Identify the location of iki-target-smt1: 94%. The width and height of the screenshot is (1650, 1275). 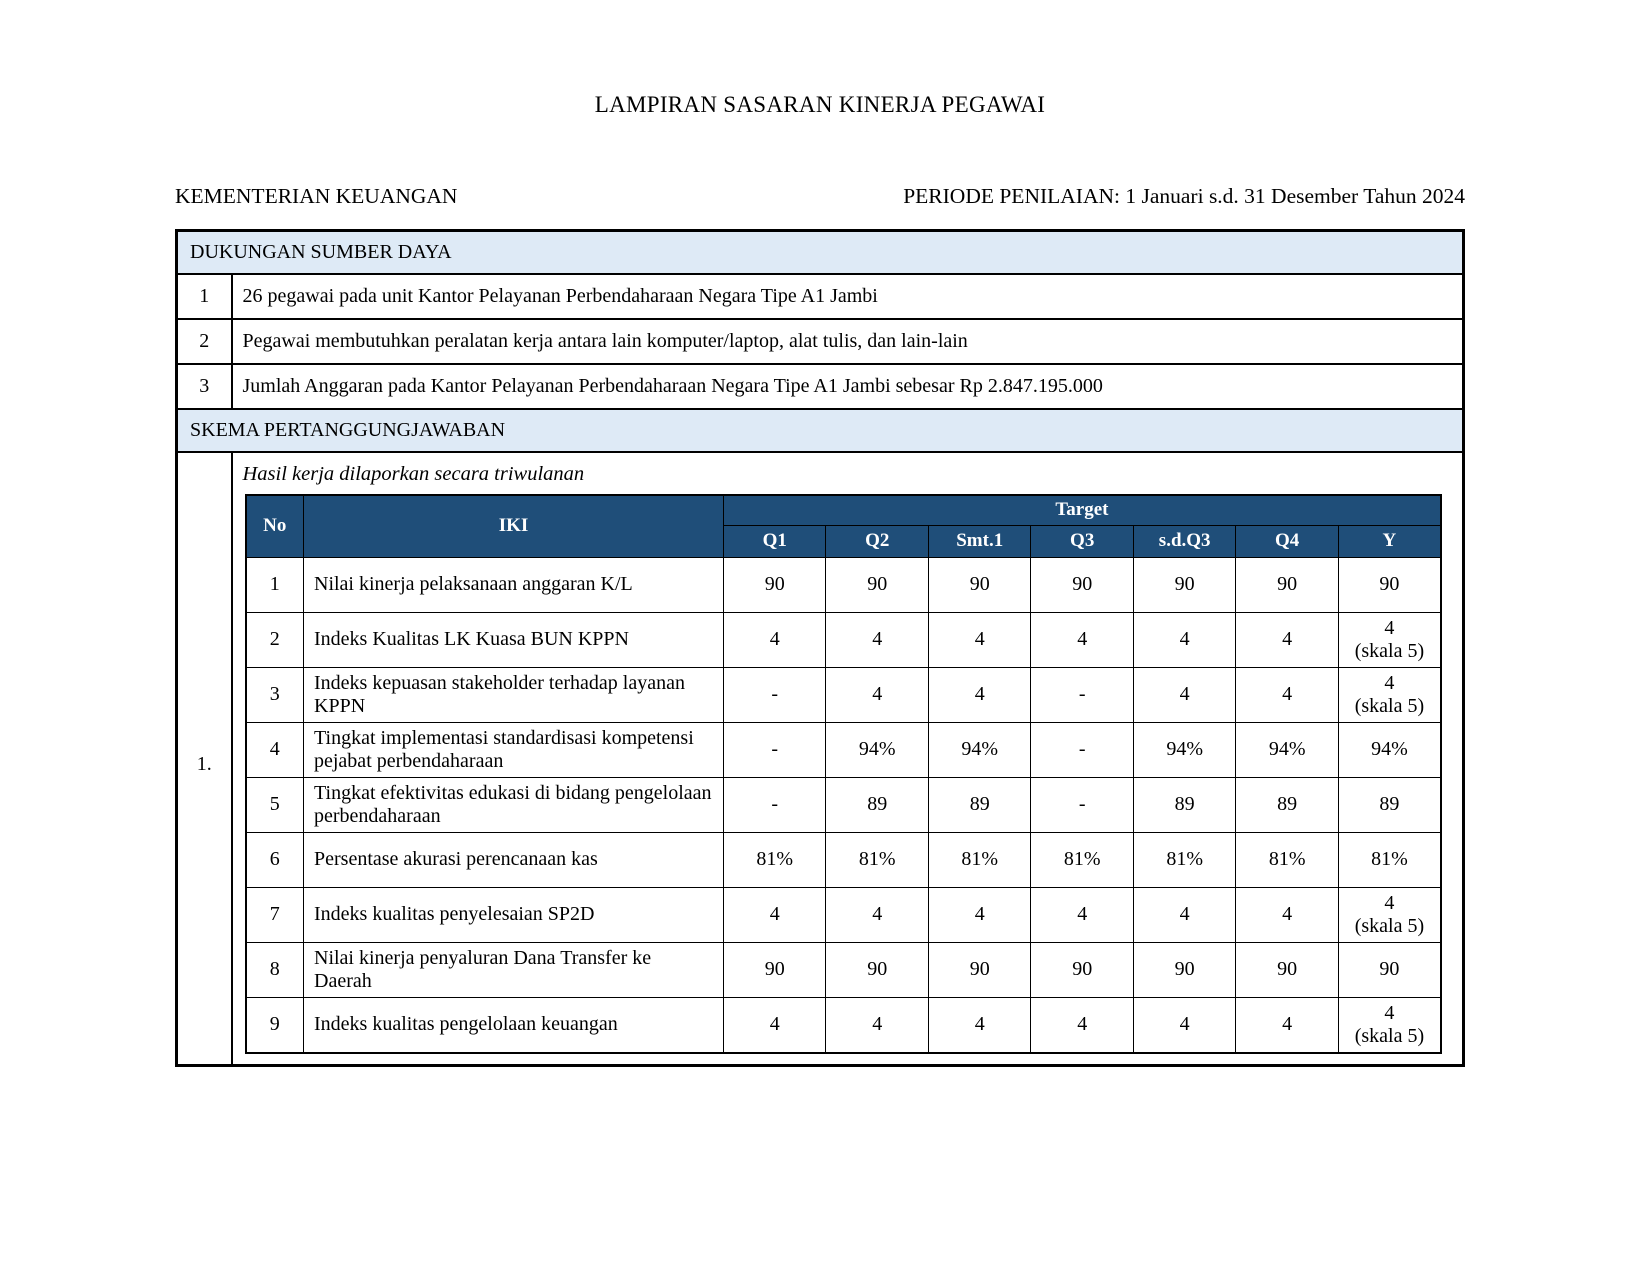
(979, 749).